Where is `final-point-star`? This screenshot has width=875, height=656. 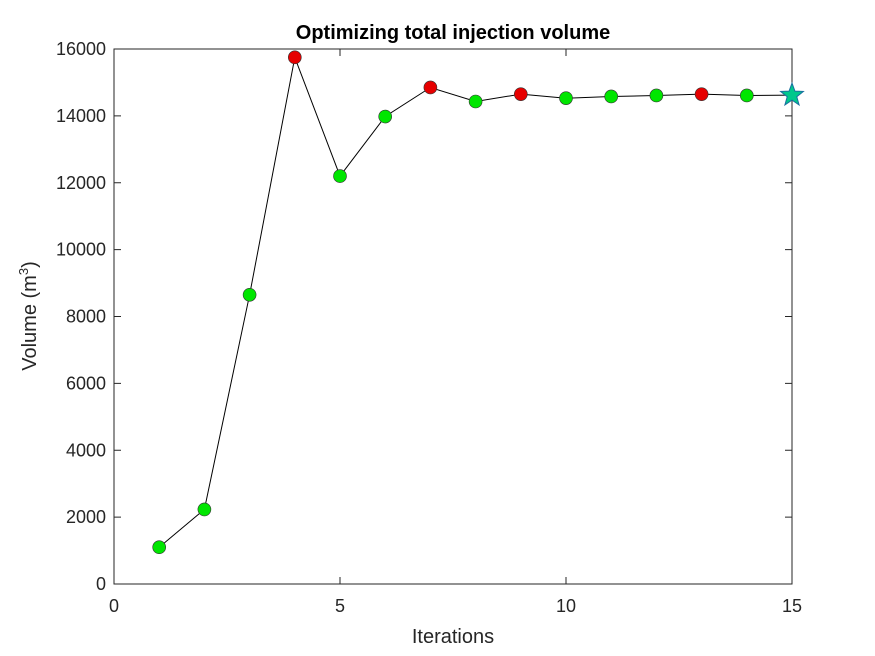 final-point-star is located at coordinates (792, 94).